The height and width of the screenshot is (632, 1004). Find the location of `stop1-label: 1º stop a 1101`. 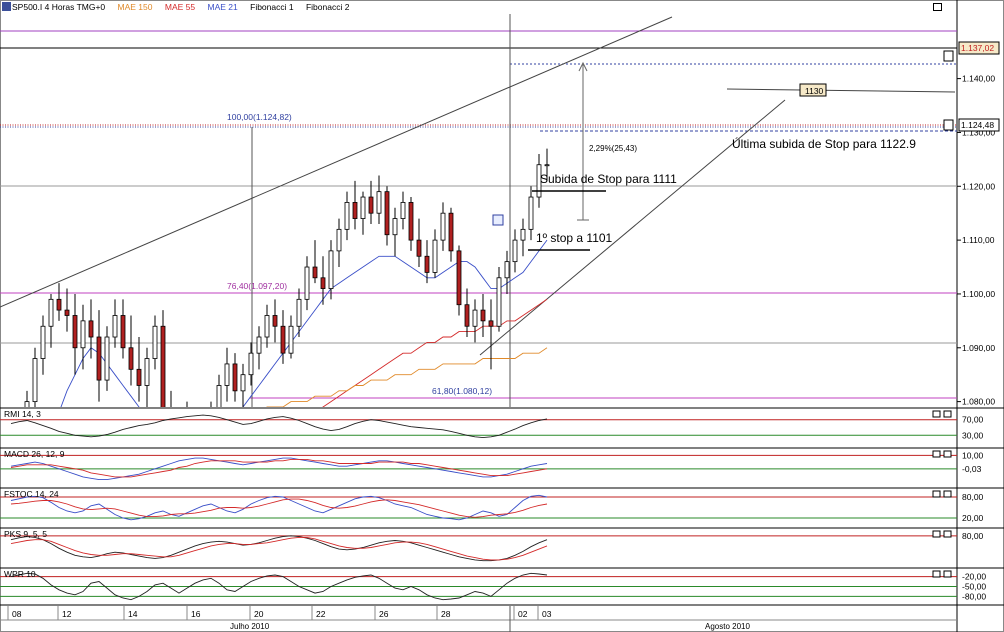

stop1-label: 1º stop a 1101 is located at coordinates (574, 238).